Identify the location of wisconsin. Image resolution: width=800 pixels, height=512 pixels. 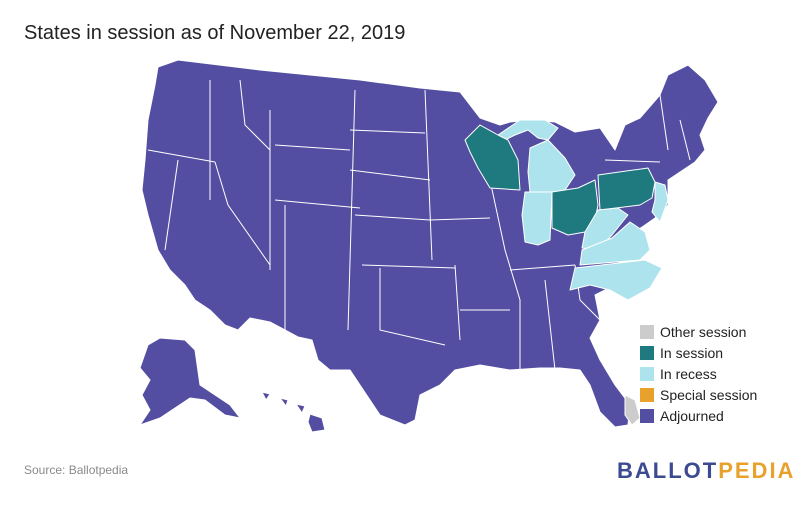
(492, 157).